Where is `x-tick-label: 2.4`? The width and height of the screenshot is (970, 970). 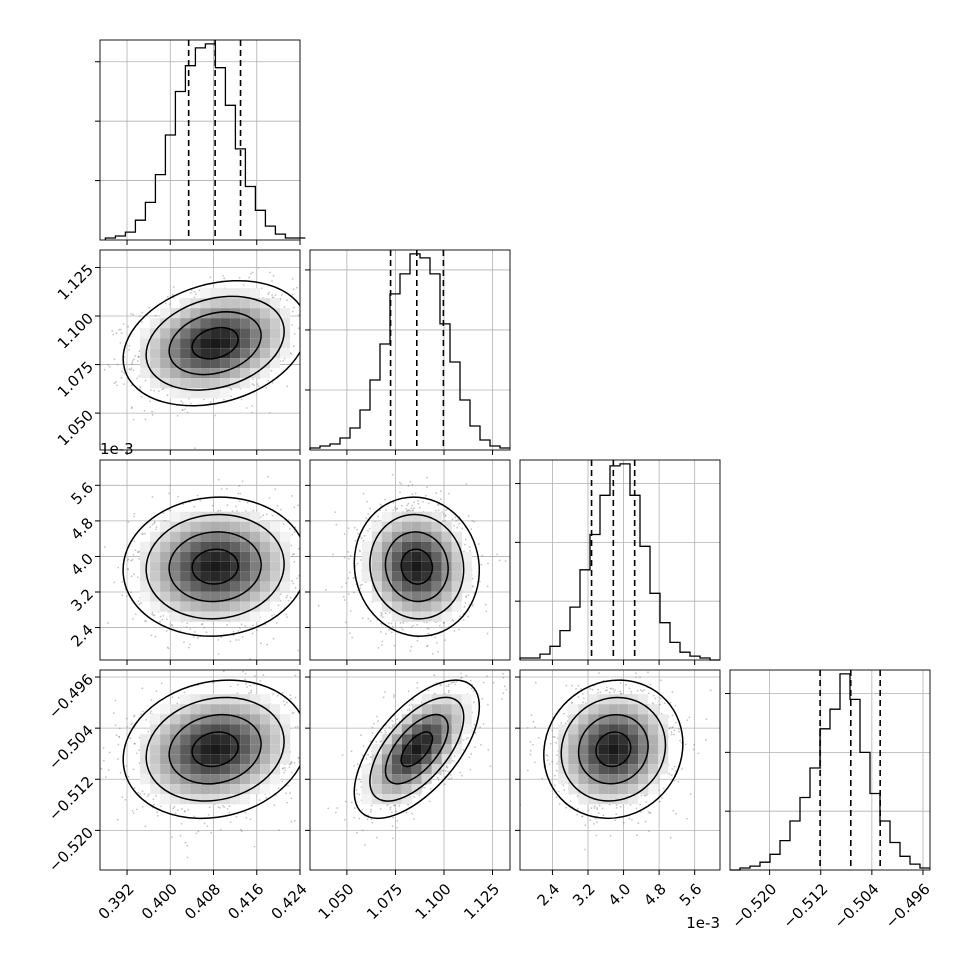
x-tick-label: 2.4 is located at coordinates (549, 895).